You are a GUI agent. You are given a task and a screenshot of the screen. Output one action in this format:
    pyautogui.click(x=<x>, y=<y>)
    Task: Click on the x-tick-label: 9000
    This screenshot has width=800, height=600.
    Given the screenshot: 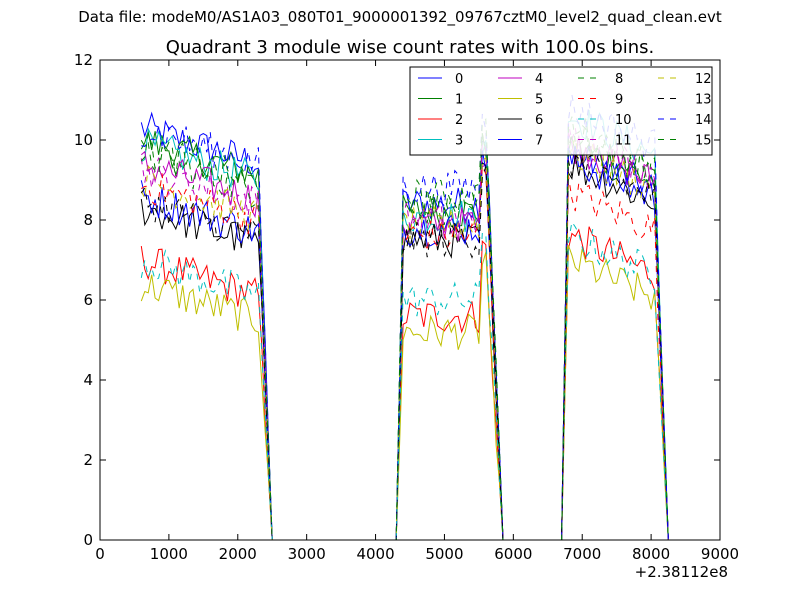 What is the action you would take?
    pyautogui.click(x=720, y=554)
    